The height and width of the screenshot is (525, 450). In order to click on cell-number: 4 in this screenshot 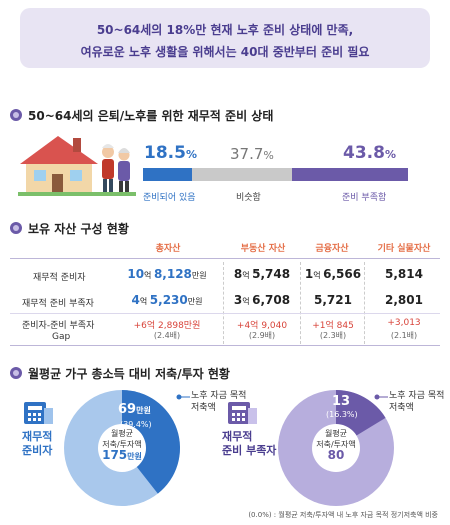, I will do `click(135, 300)`.